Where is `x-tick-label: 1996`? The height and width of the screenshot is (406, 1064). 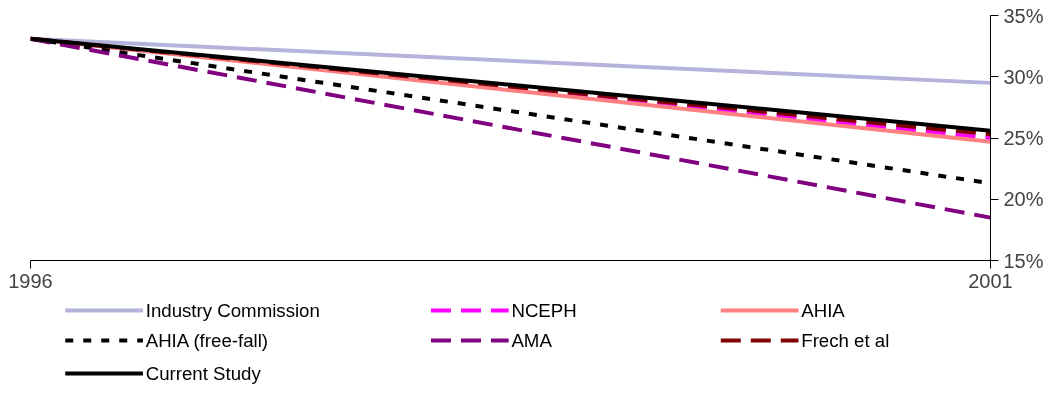 x-tick-label: 1996 is located at coordinates (30, 280).